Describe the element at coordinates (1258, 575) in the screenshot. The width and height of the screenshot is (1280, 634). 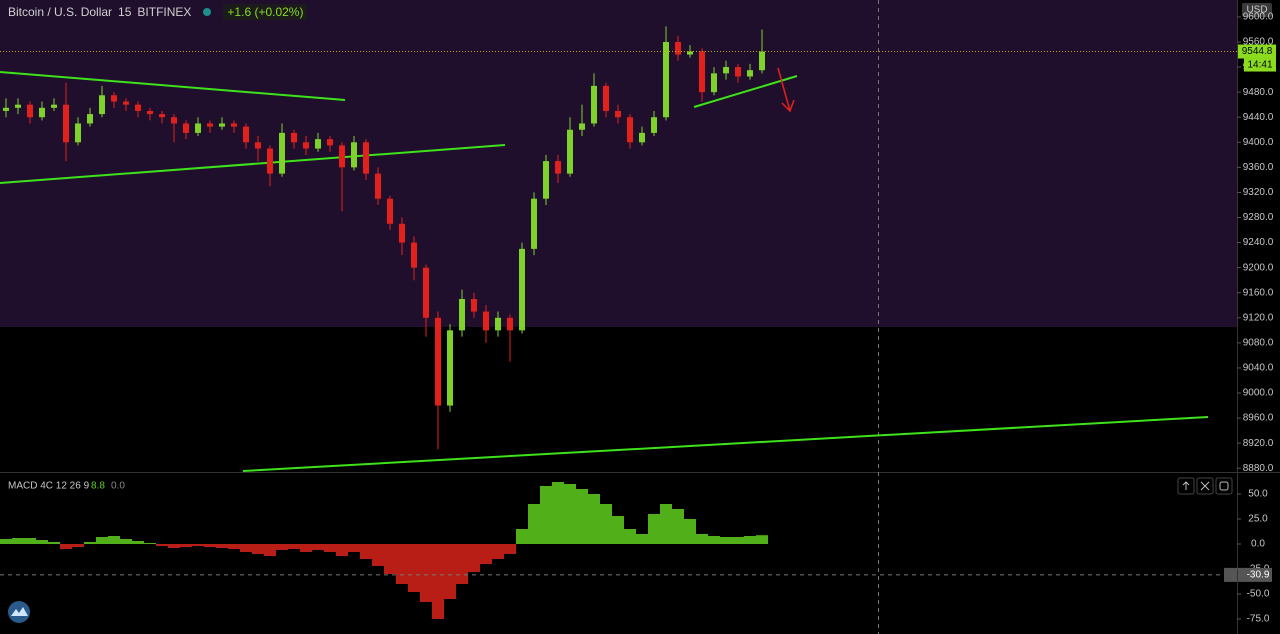
I see `crosshair-value: -30.9` at that location.